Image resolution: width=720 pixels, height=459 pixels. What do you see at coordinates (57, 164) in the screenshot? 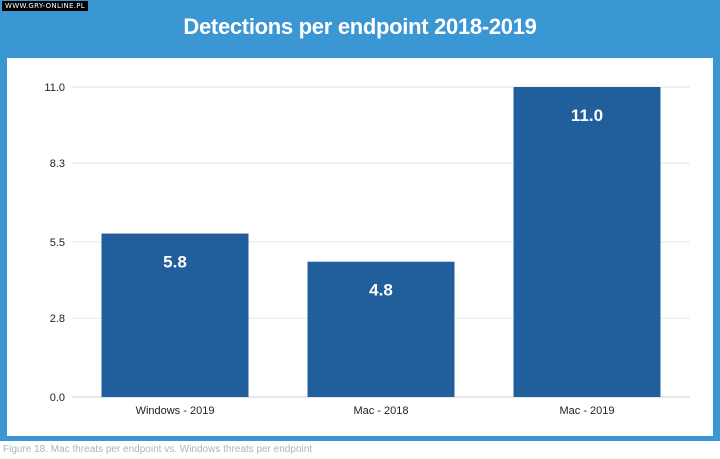
I see `y-tick-label: 8.3` at bounding box center [57, 164].